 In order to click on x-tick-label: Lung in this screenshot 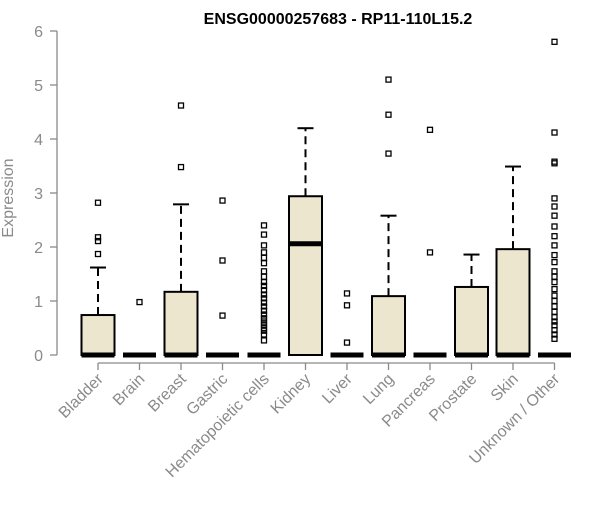, I will do `click(378, 389)`.